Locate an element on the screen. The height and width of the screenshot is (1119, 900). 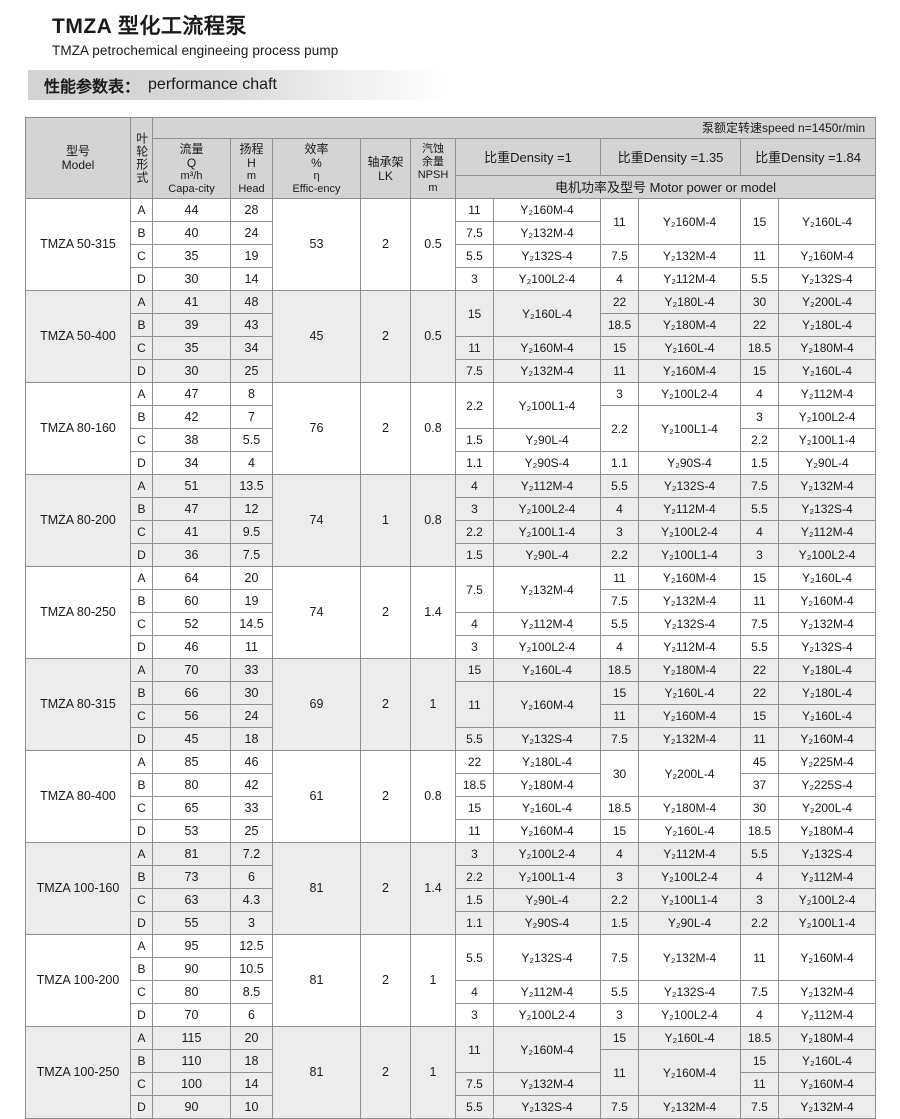
flow-cell: 56 is located at coordinates (191, 716).